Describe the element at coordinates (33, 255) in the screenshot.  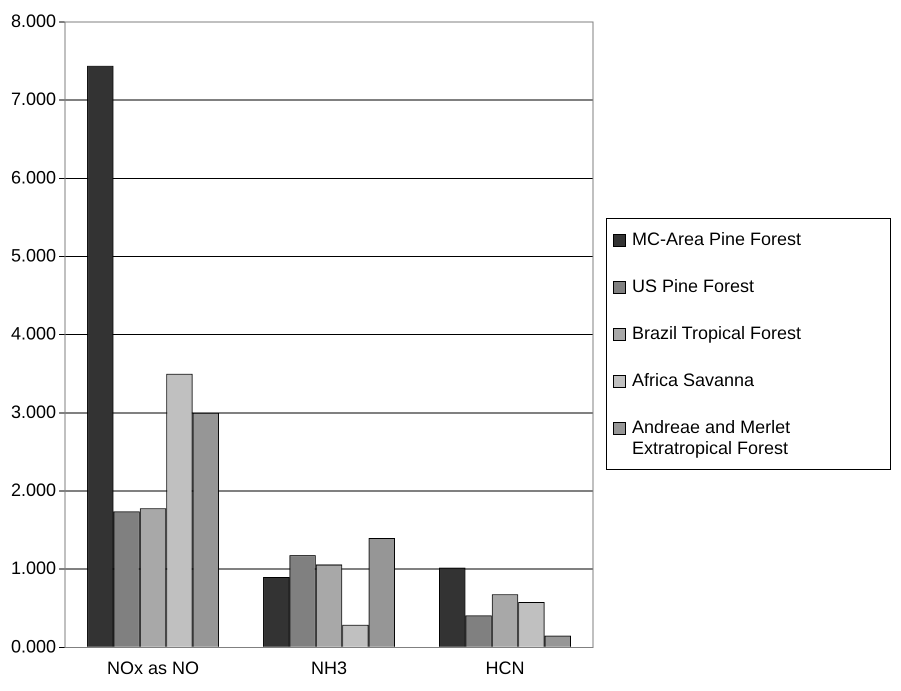
I see `y-tick-label: 5.000` at that location.